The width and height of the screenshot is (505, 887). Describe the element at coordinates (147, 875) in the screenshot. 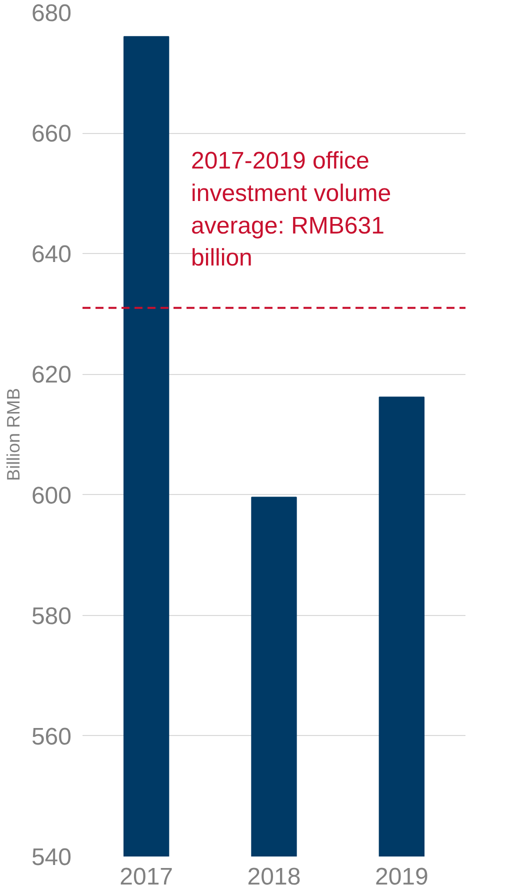

I see `x-tick-label: 2017` at that location.